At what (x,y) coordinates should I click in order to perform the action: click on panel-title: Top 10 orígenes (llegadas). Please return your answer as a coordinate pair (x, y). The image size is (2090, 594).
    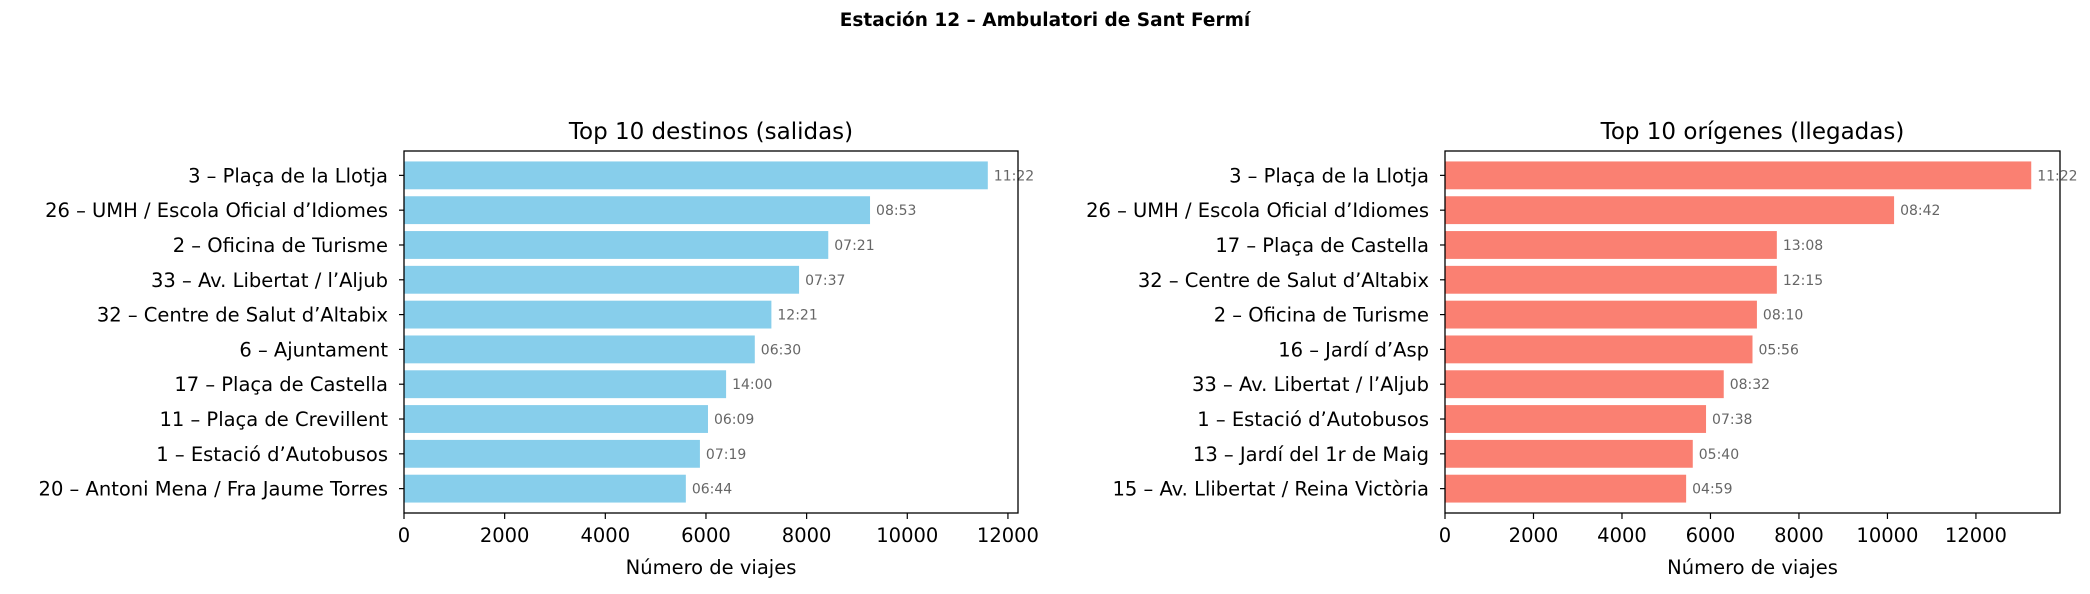
    Looking at the image, I should click on (1752, 132).